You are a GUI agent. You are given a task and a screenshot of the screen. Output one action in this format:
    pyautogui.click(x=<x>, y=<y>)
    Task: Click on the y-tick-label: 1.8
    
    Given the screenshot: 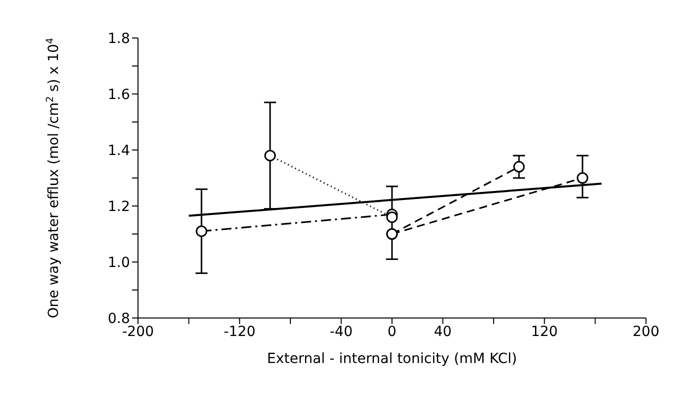 What is the action you would take?
    pyautogui.click(x=119, y=38)
    